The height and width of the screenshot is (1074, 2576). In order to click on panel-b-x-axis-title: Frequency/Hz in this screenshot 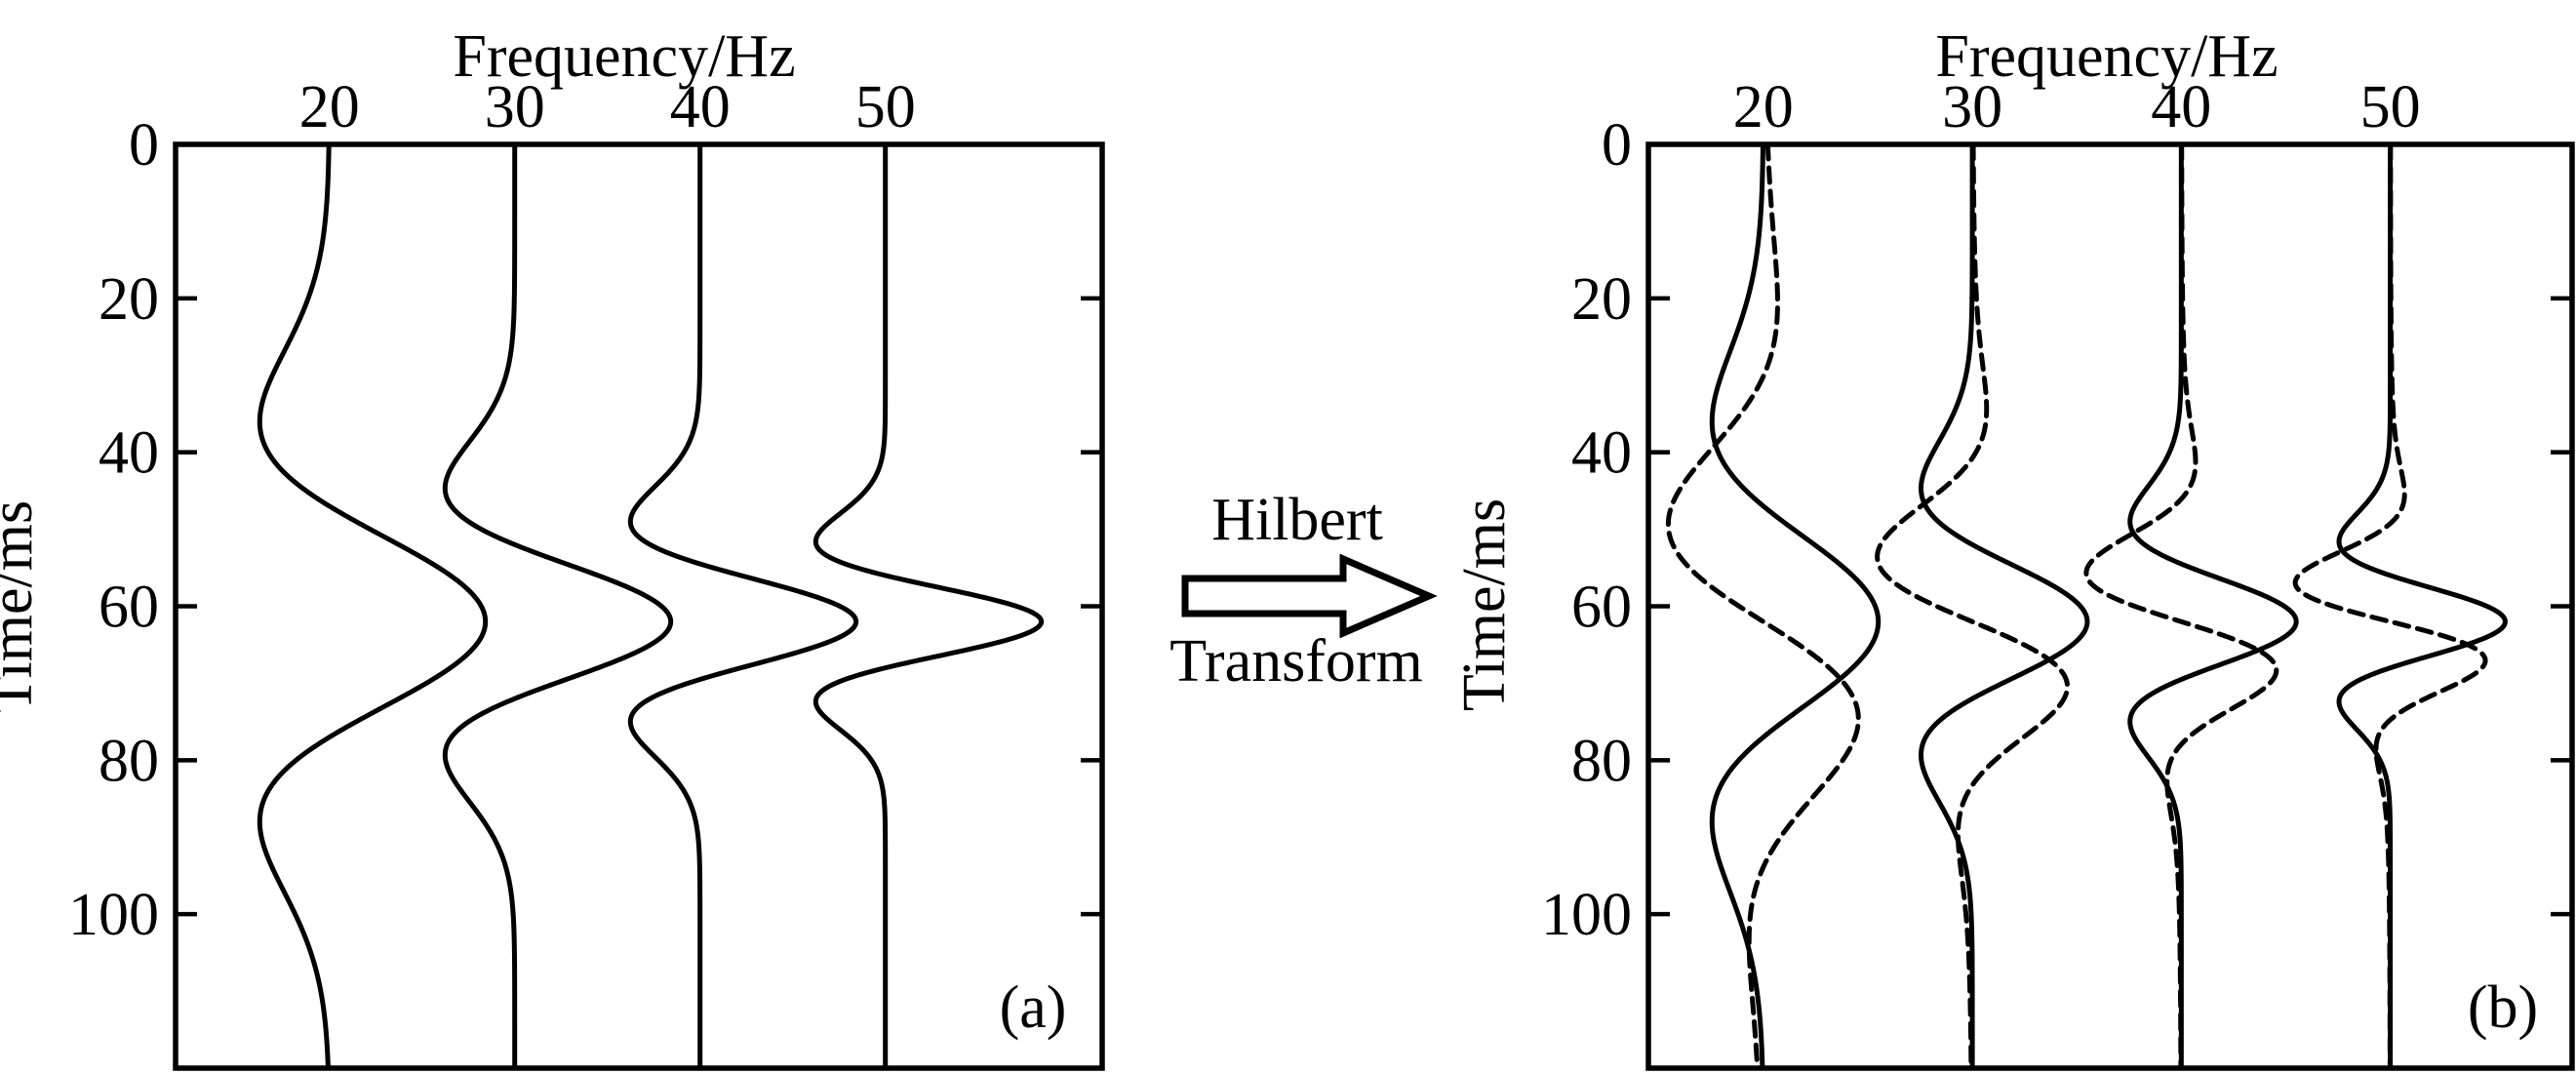, I will do `click(2106, 56)`.